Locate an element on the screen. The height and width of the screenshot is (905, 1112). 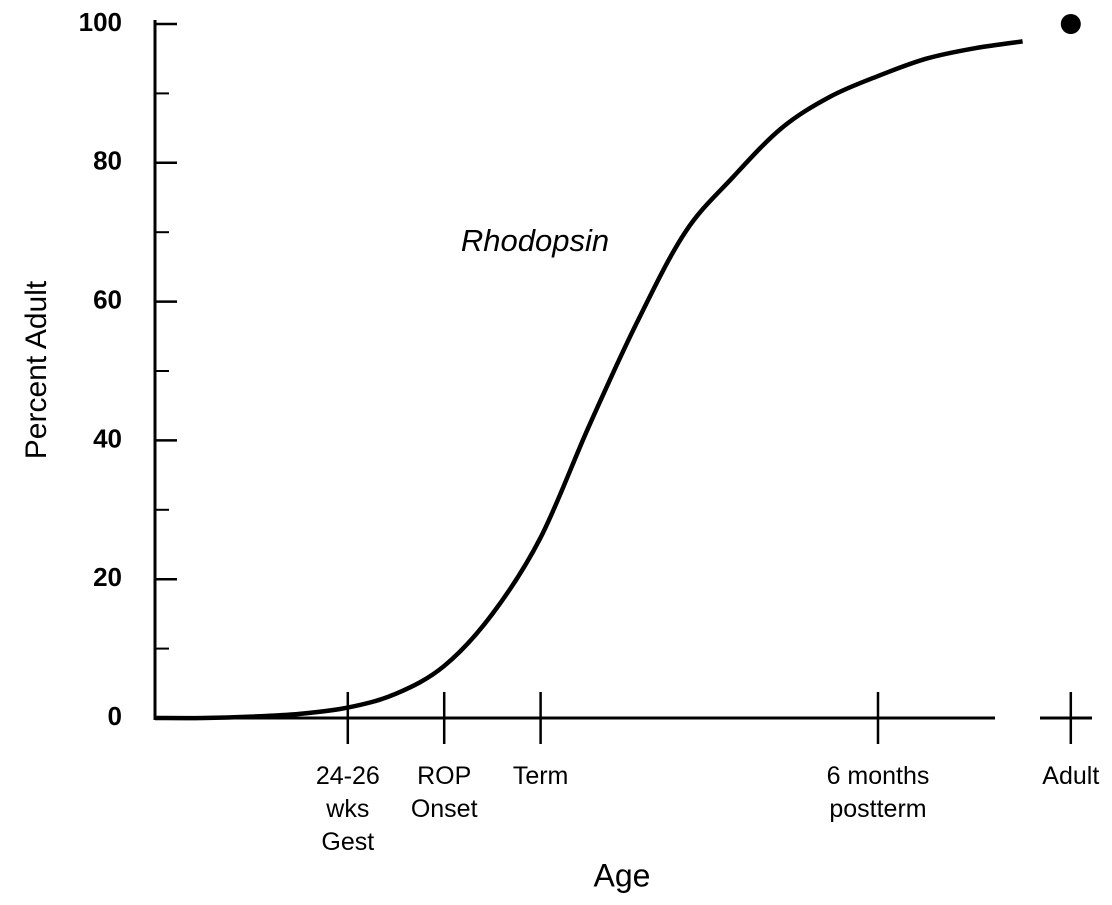
y-tick-label: 100 is located at coordinates (100, 22).